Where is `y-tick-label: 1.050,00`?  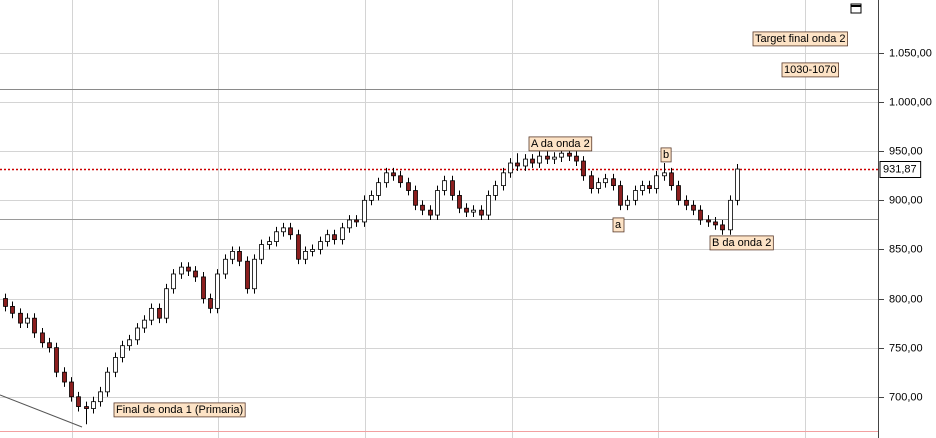
y-tick-label: 1.050,00 is located at coordinates (910, 53).